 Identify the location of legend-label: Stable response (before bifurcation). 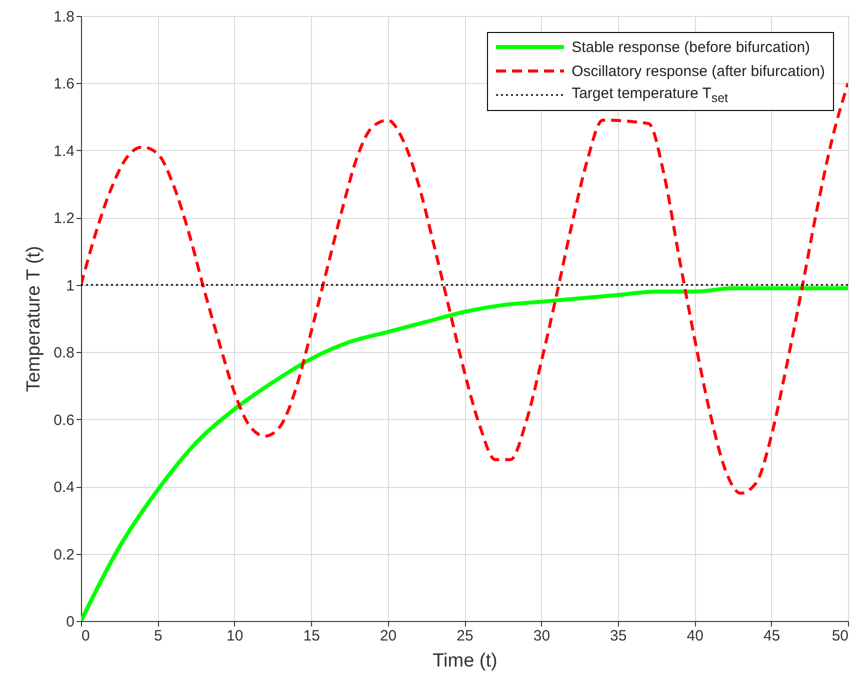
(691, 47).